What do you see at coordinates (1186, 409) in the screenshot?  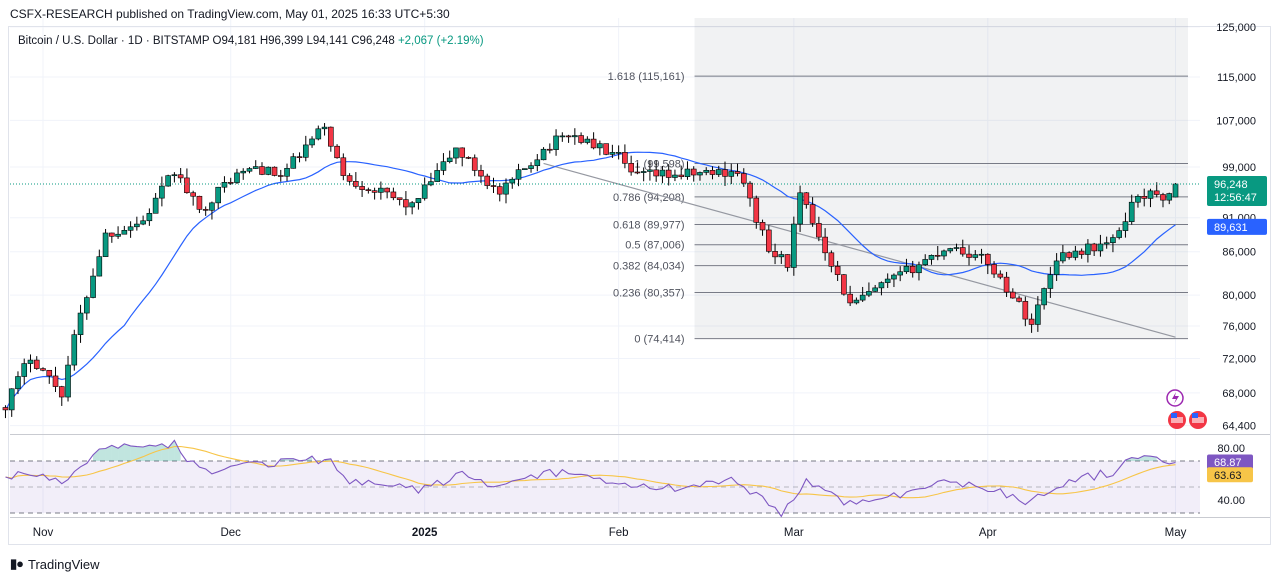 I see `event-icons` at bounding box center [1186, 409].